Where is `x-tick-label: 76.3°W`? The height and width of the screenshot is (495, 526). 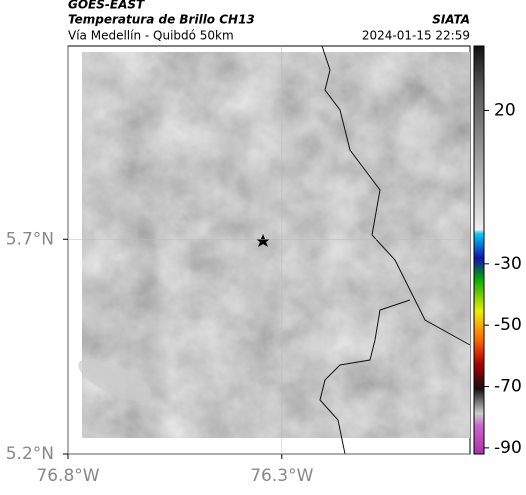
x-tick-label: 76.3°W is located at coordinates (281, 476).